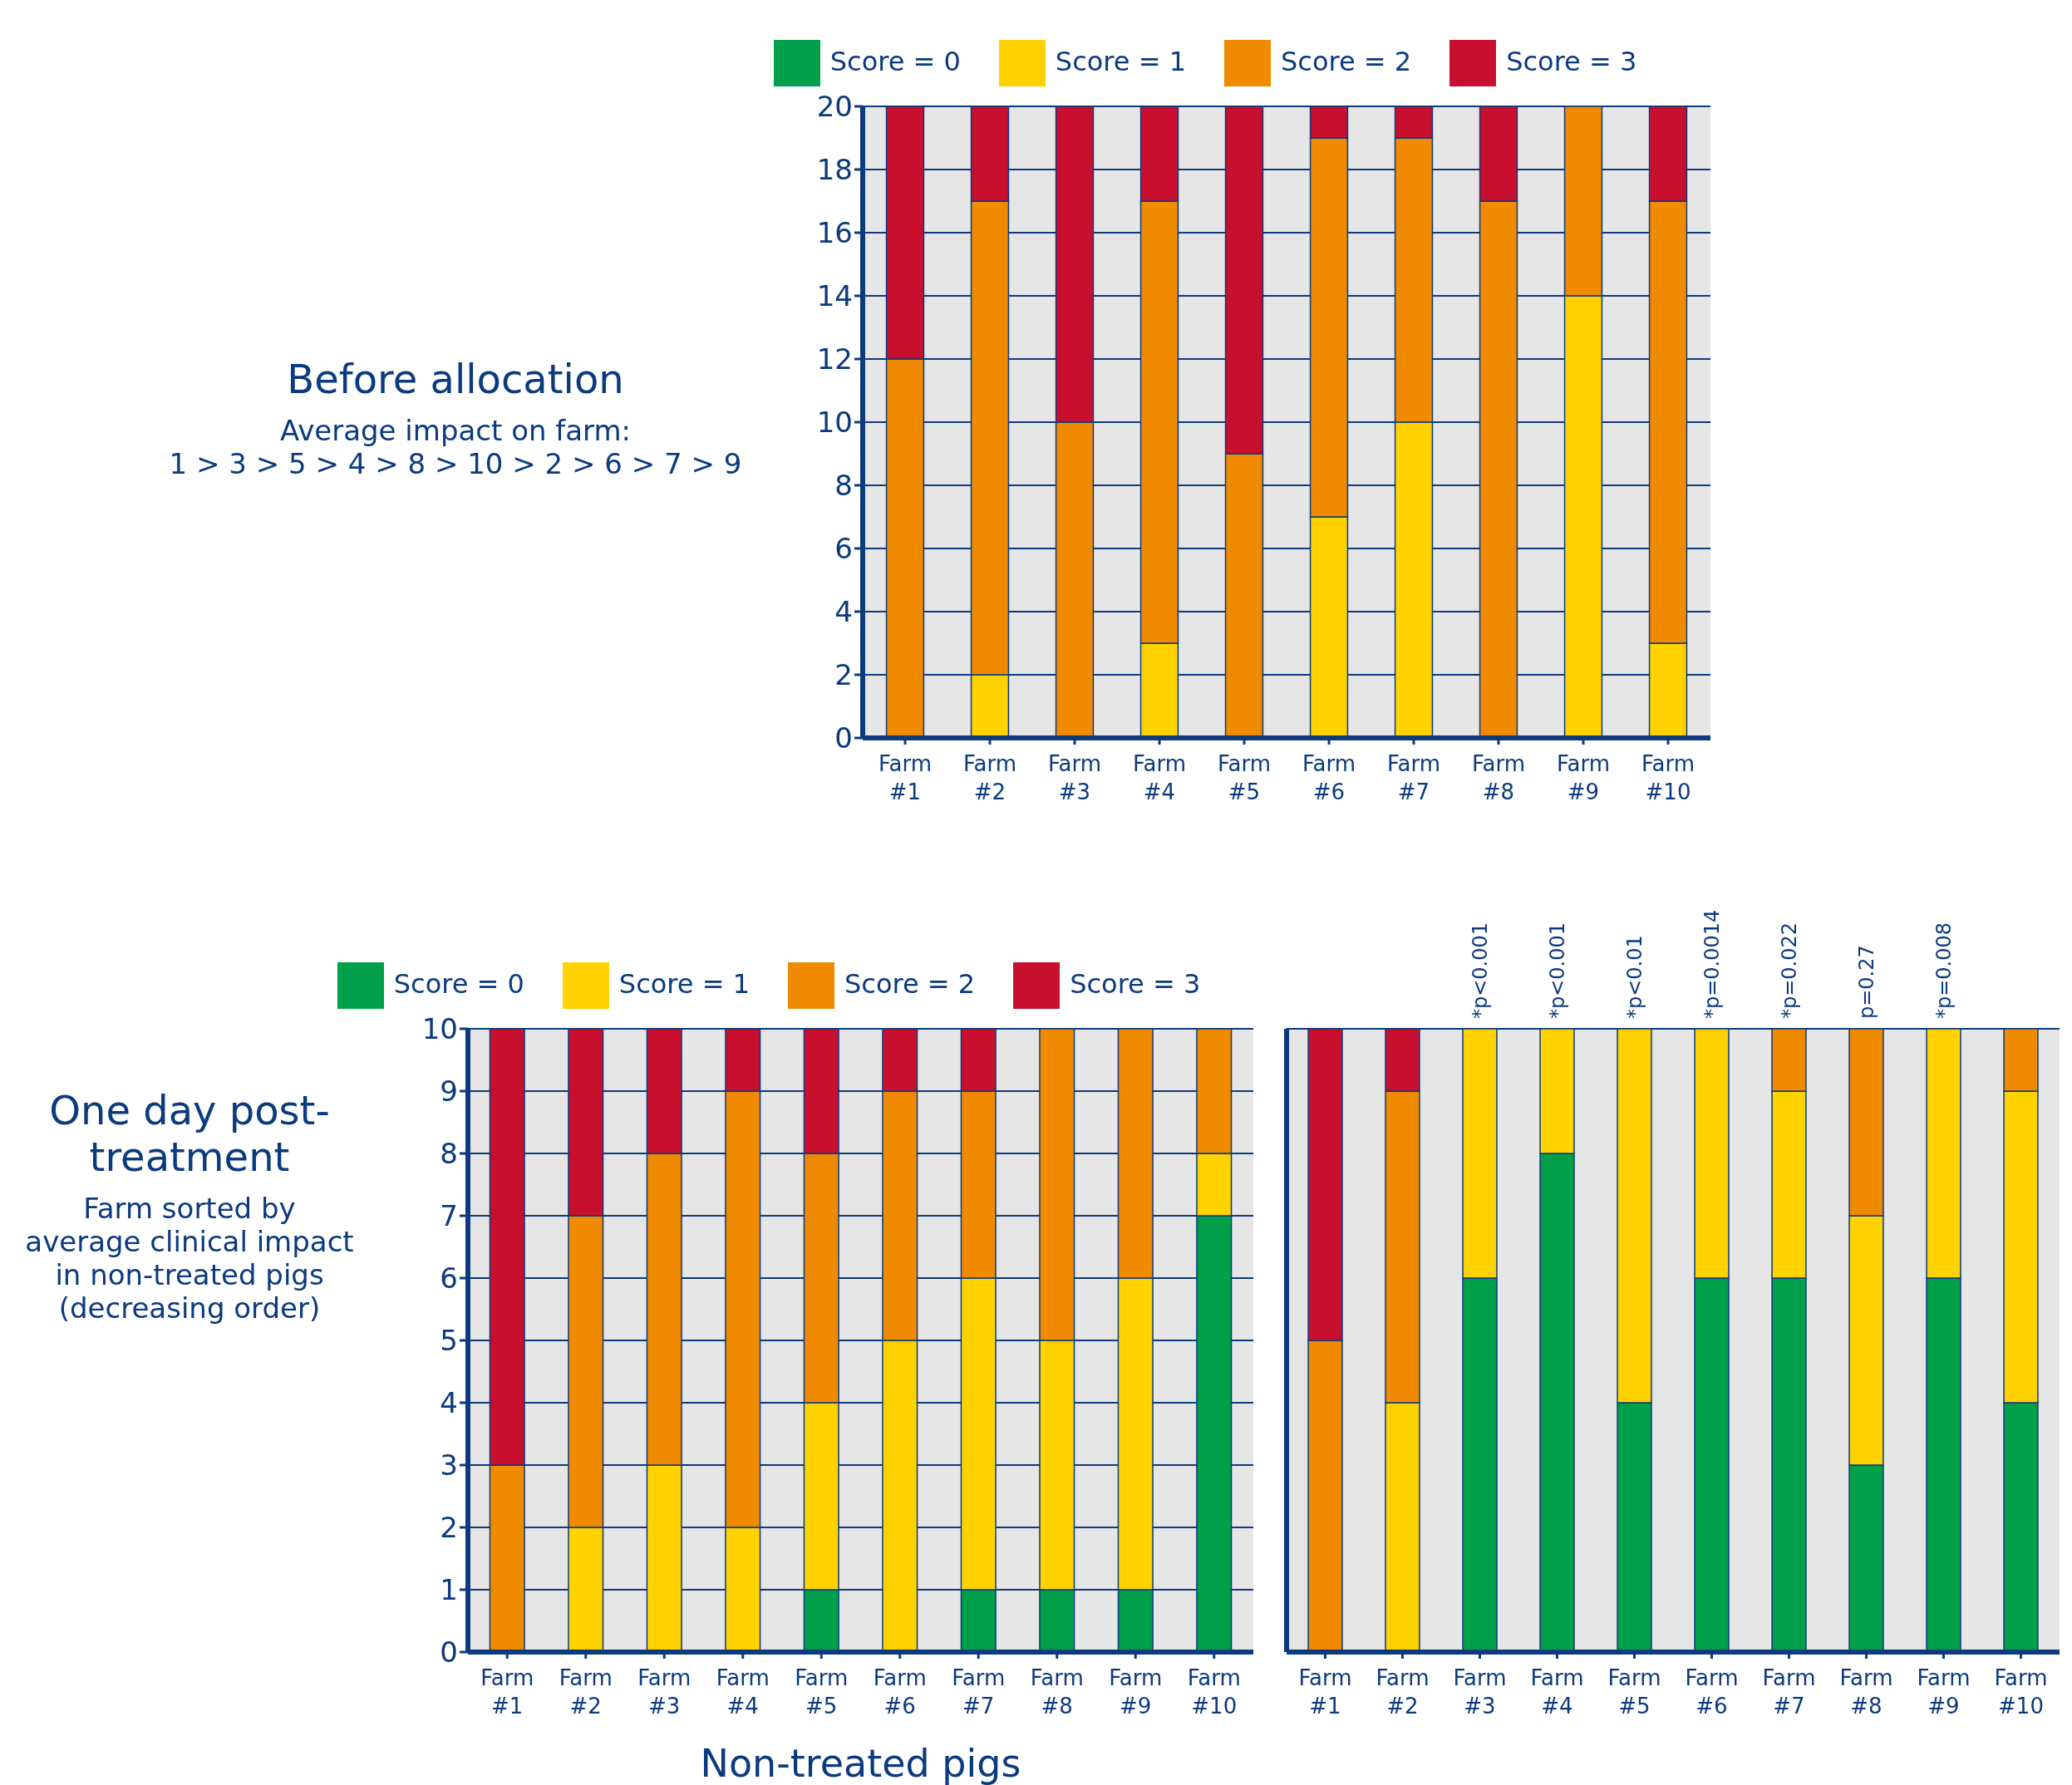 This screenshot has height=1785, width=2072. What do you see at coordinates (835, 233) in the screenshot?
I see `y-tick-label: 16` at bounding box center [835, 233].